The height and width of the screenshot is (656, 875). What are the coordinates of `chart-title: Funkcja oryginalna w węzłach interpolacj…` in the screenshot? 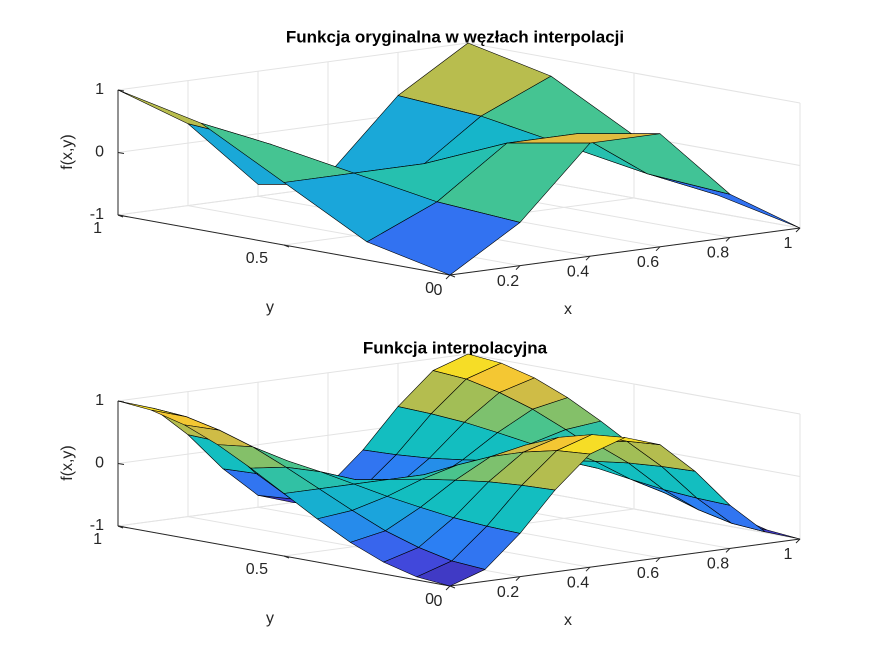 It's located at (455, 36).